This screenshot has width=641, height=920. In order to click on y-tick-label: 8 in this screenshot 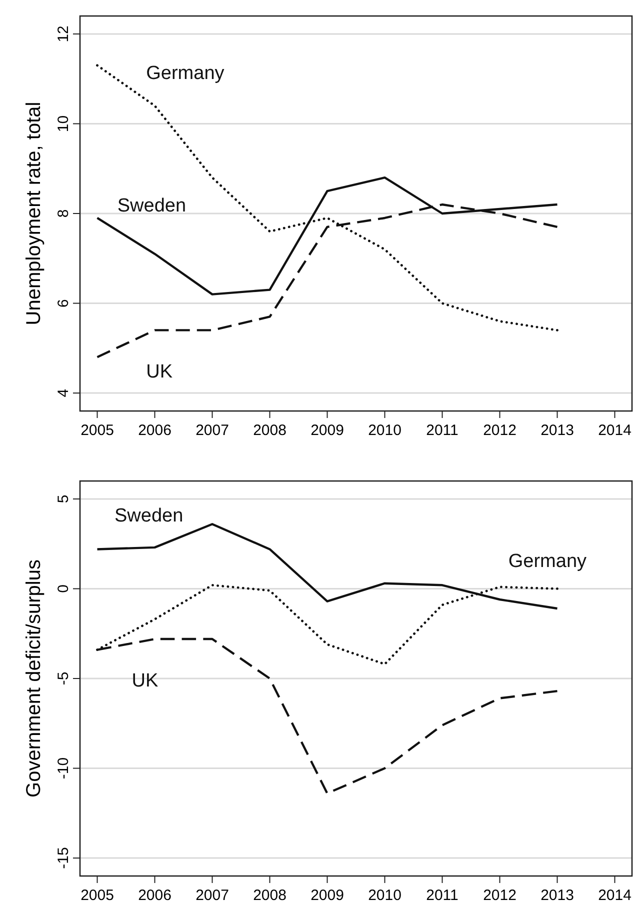, I will do `click(63, 213)`.